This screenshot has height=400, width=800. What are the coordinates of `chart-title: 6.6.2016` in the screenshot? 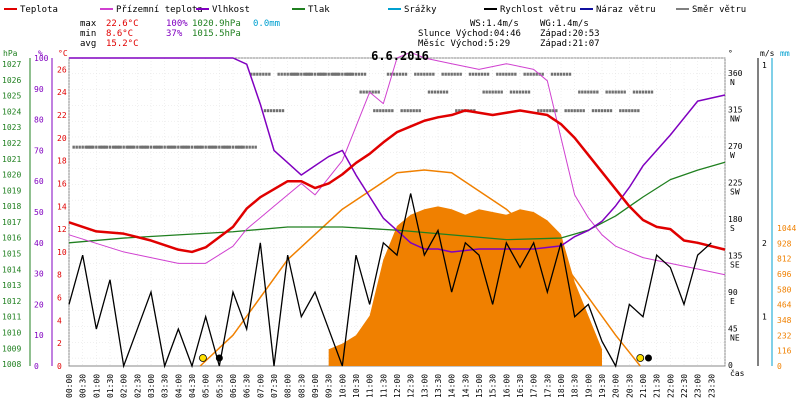 It's located at (400, 56).